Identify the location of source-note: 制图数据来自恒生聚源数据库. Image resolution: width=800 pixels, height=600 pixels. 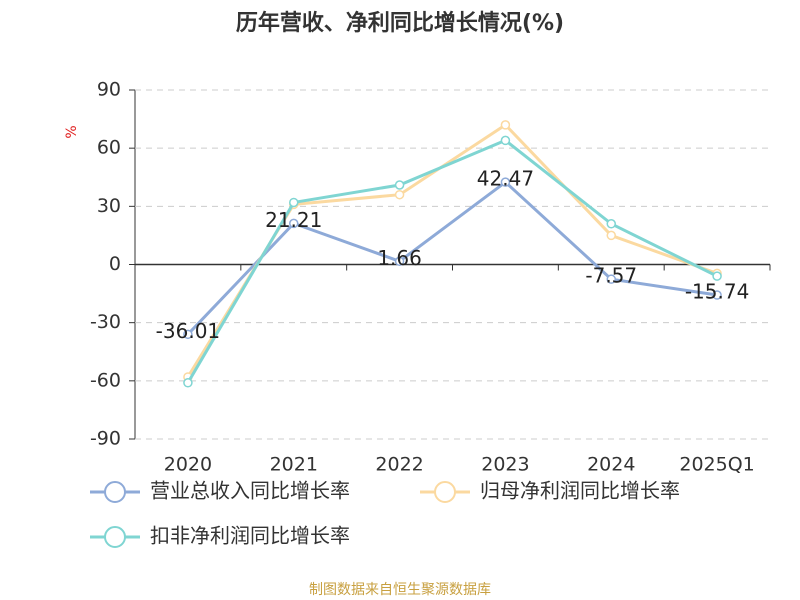
(400, 590).